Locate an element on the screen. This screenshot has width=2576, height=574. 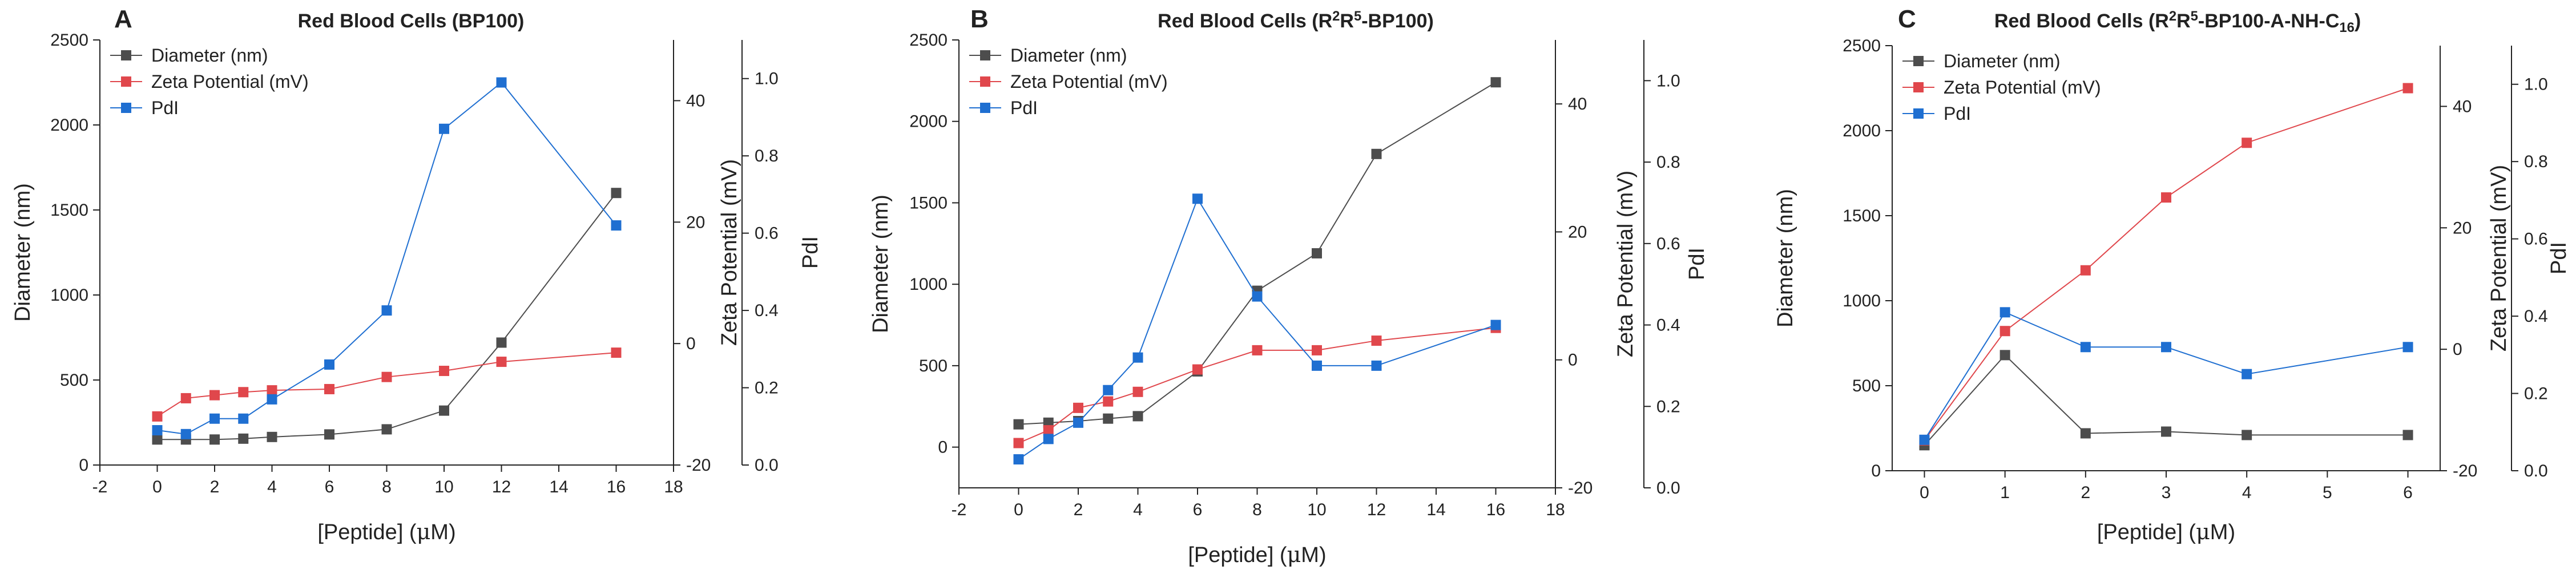
x-tick-label: 10 is located at coordinates (444, 487).